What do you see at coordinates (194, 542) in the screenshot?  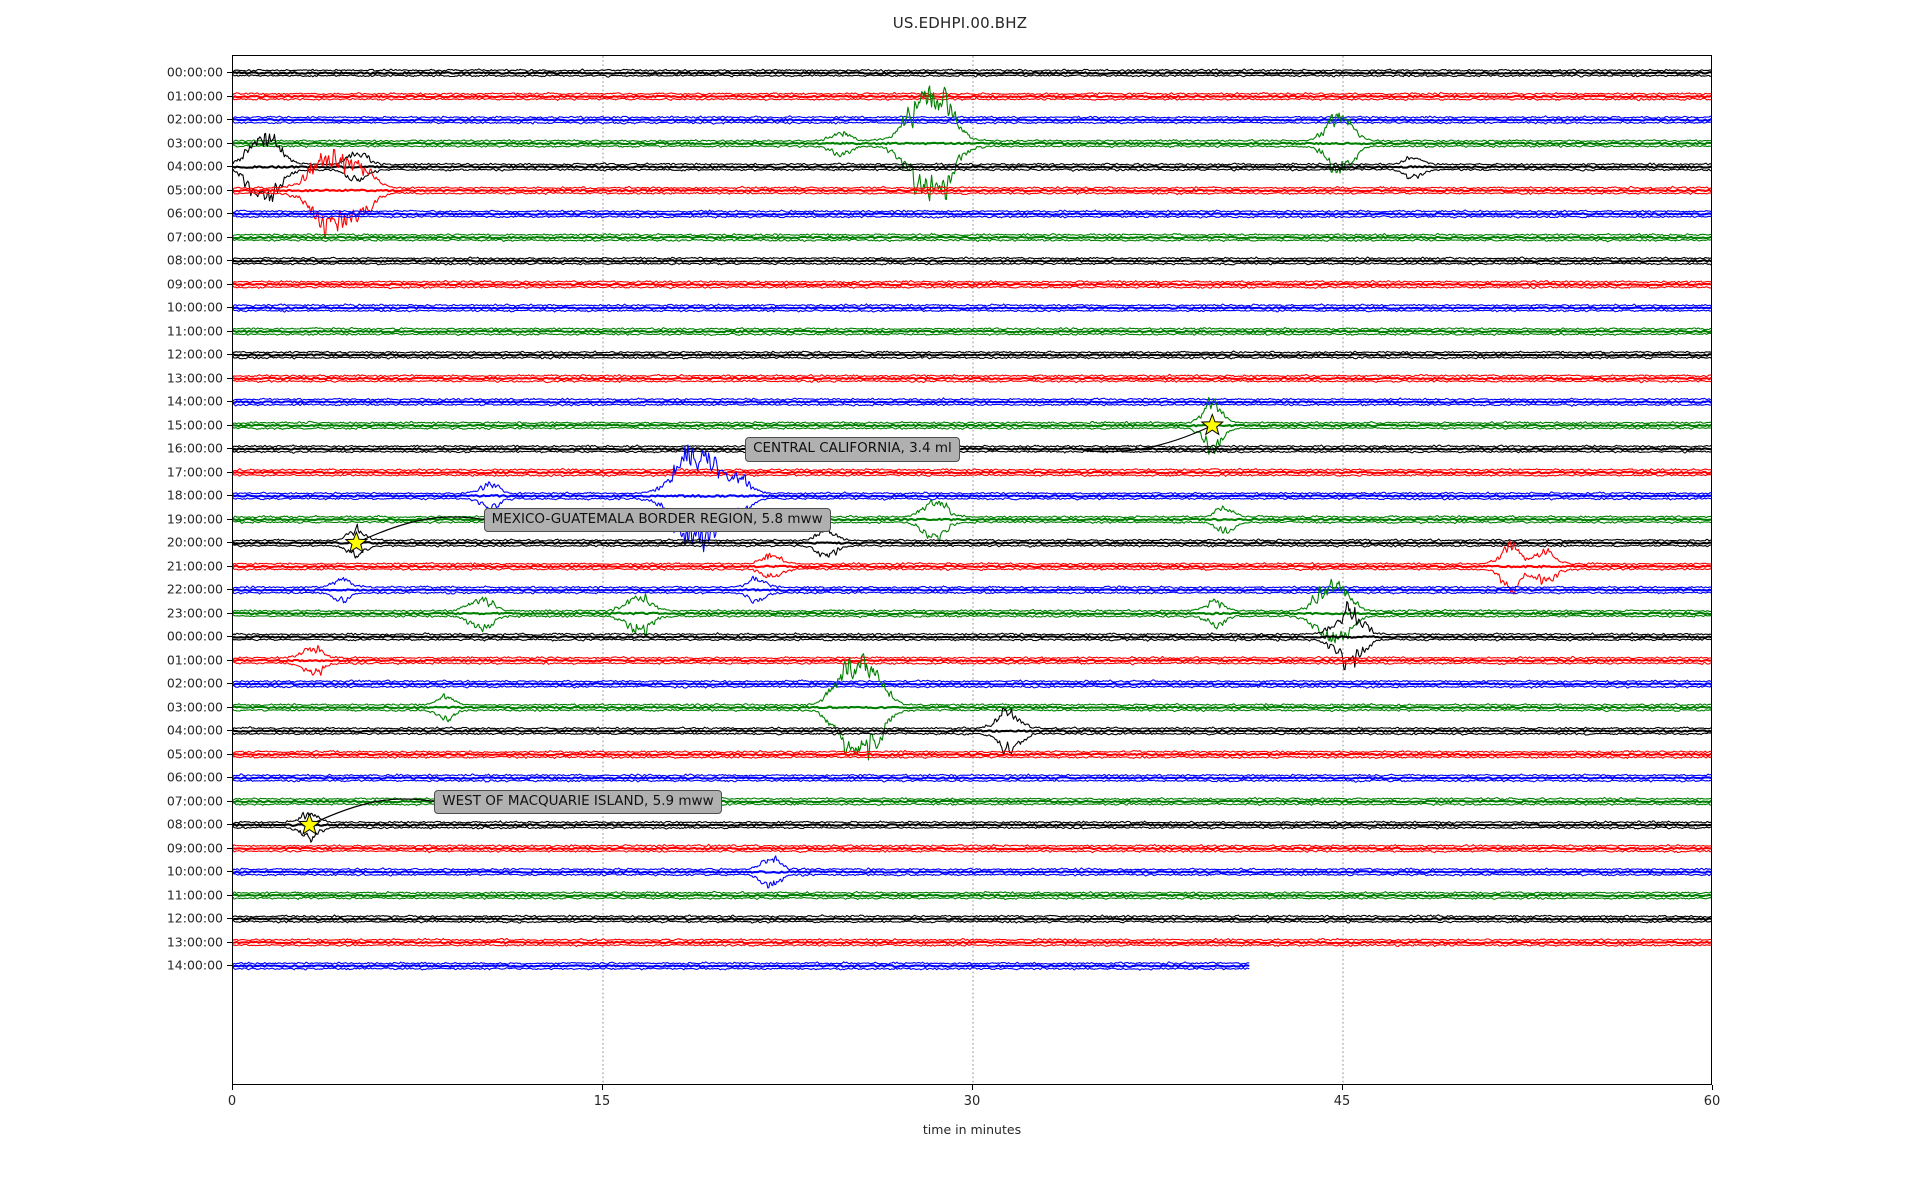 I see `y-axis-tick-label: 20:00:00` at bounding box center [194, 542].